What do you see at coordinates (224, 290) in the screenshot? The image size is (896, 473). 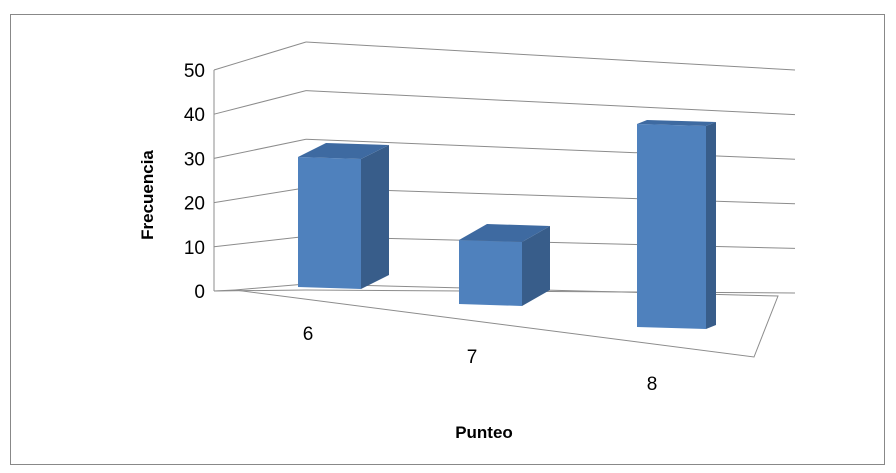 I see `floor-left-edge` at bounding box center [224, 290].